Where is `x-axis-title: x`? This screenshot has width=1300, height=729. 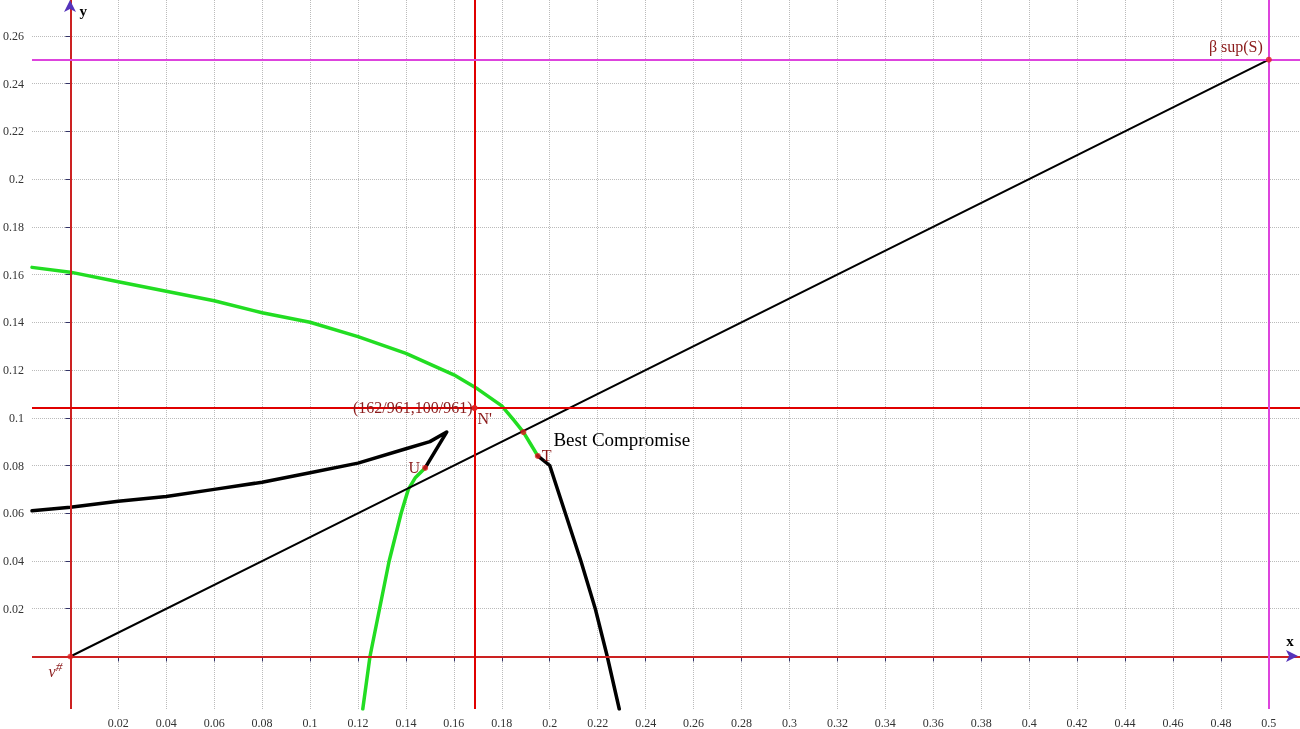 x-axis-title: x is located at coordinates (1290, 640).